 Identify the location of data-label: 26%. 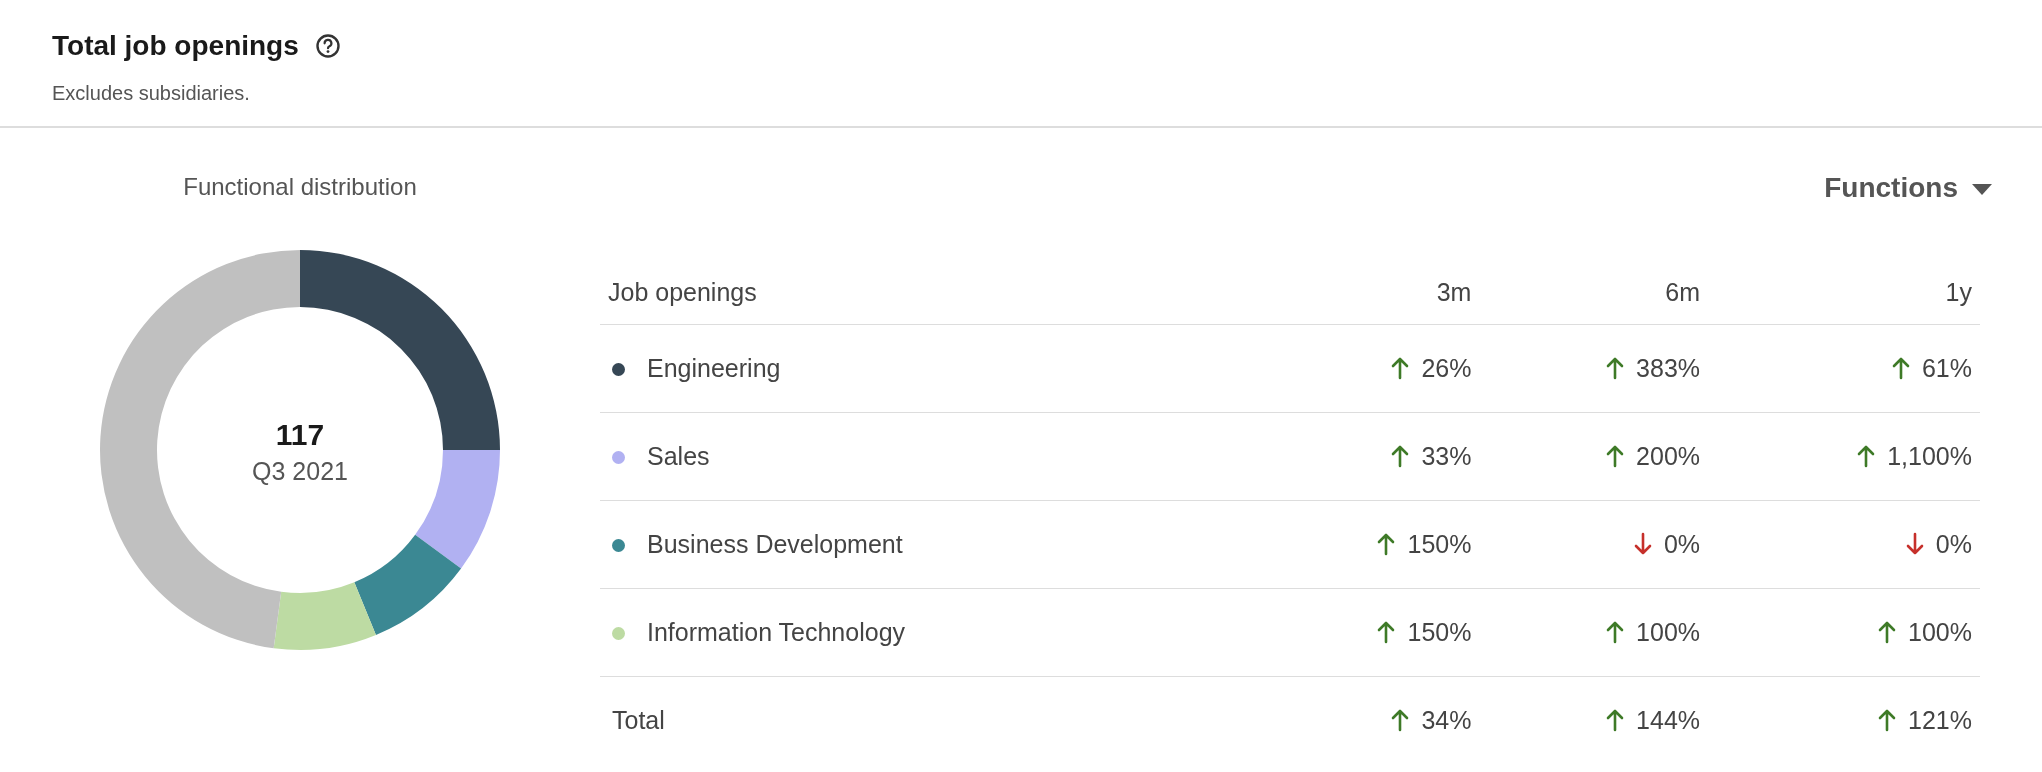
(1446, 367).